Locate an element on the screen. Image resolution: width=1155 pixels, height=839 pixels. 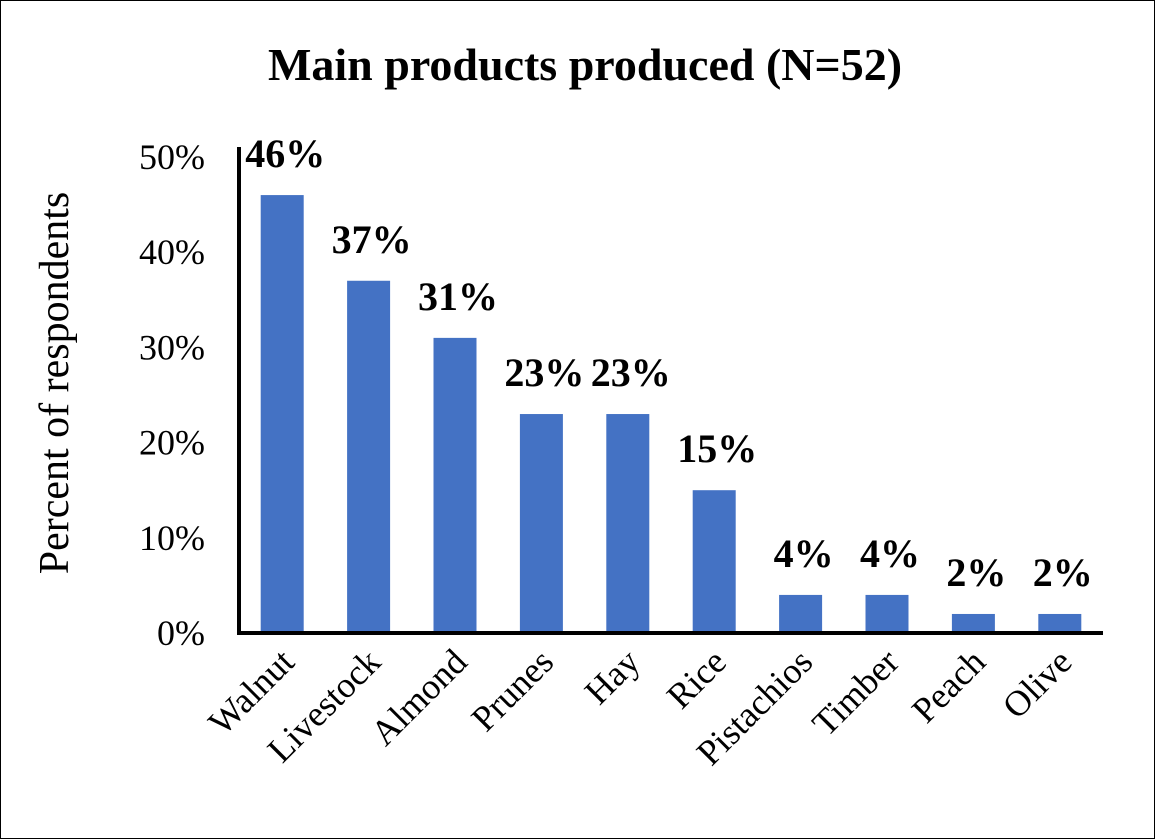
category-label: Rice is located at coordinates (696, 678).